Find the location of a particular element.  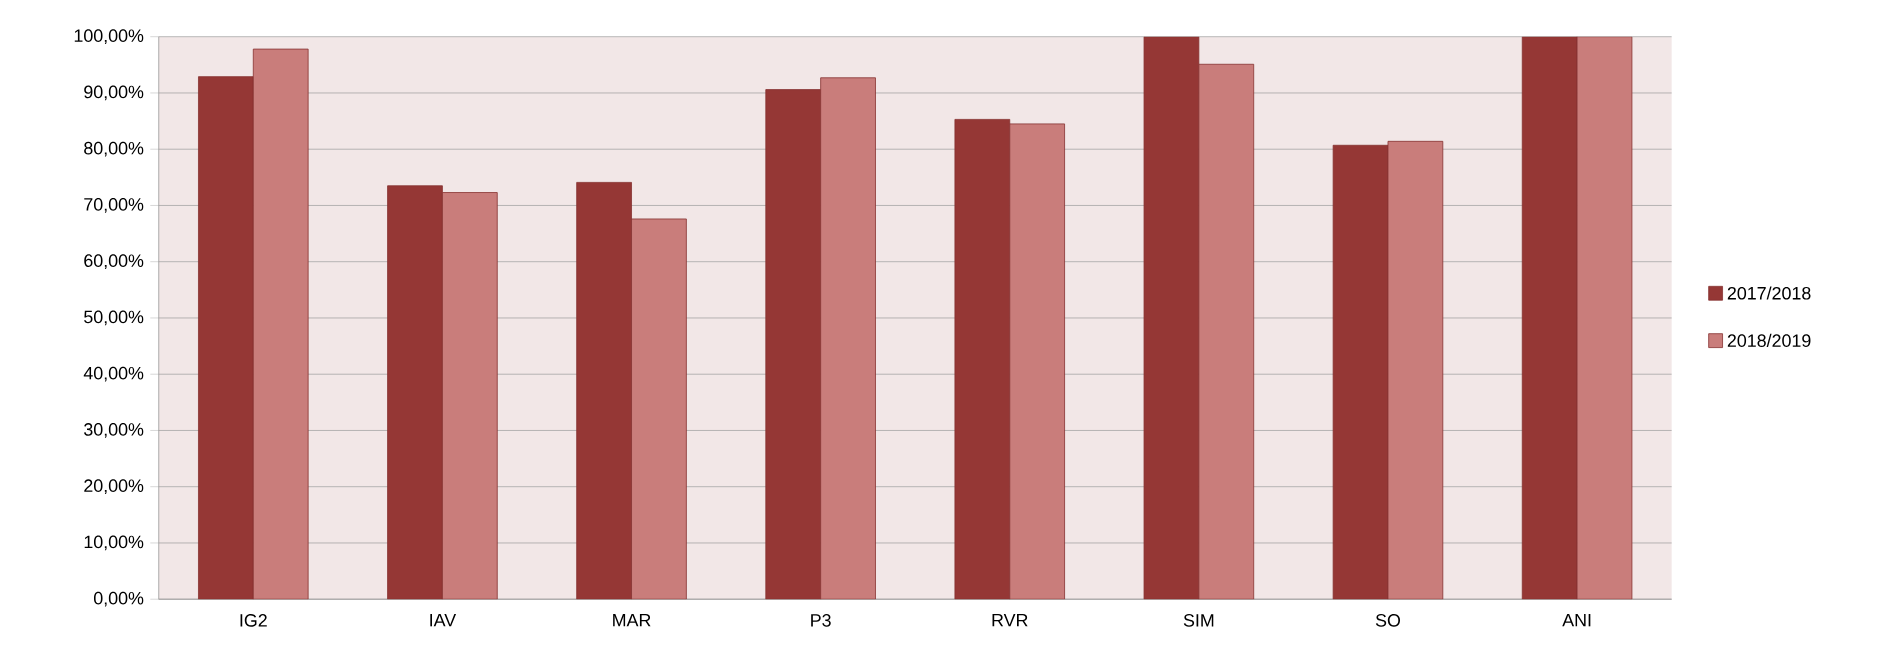

legend-label: 2018/2019 is located at coordinates (1769, 340).